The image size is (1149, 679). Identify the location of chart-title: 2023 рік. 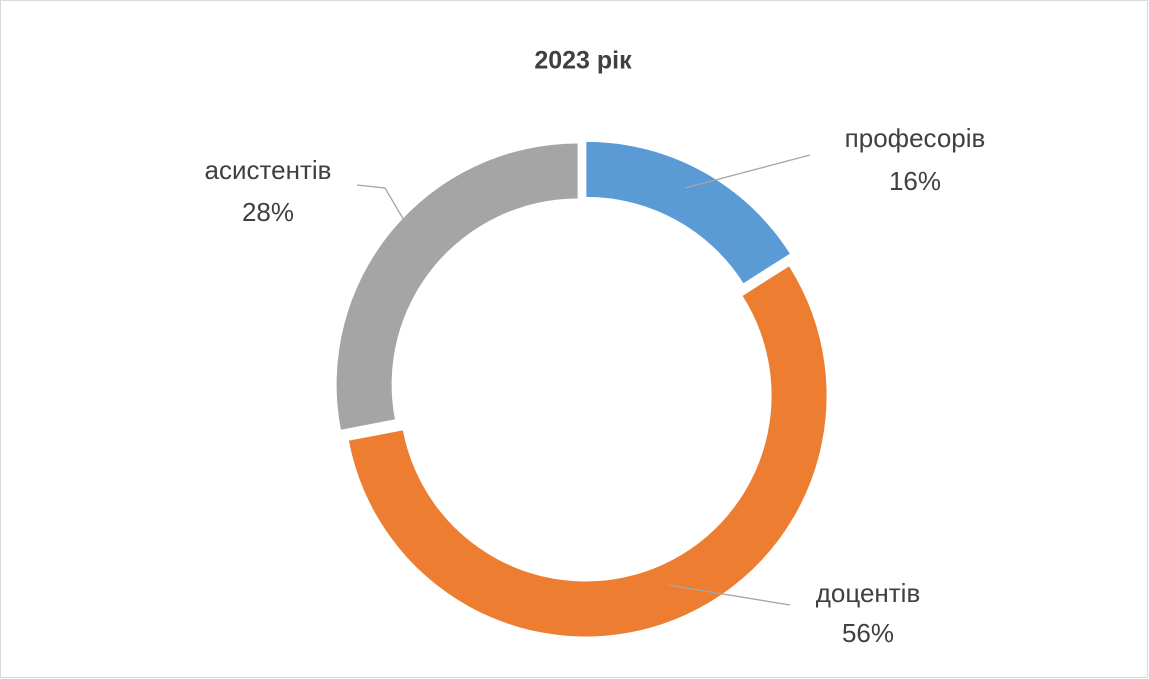
(583, 61).